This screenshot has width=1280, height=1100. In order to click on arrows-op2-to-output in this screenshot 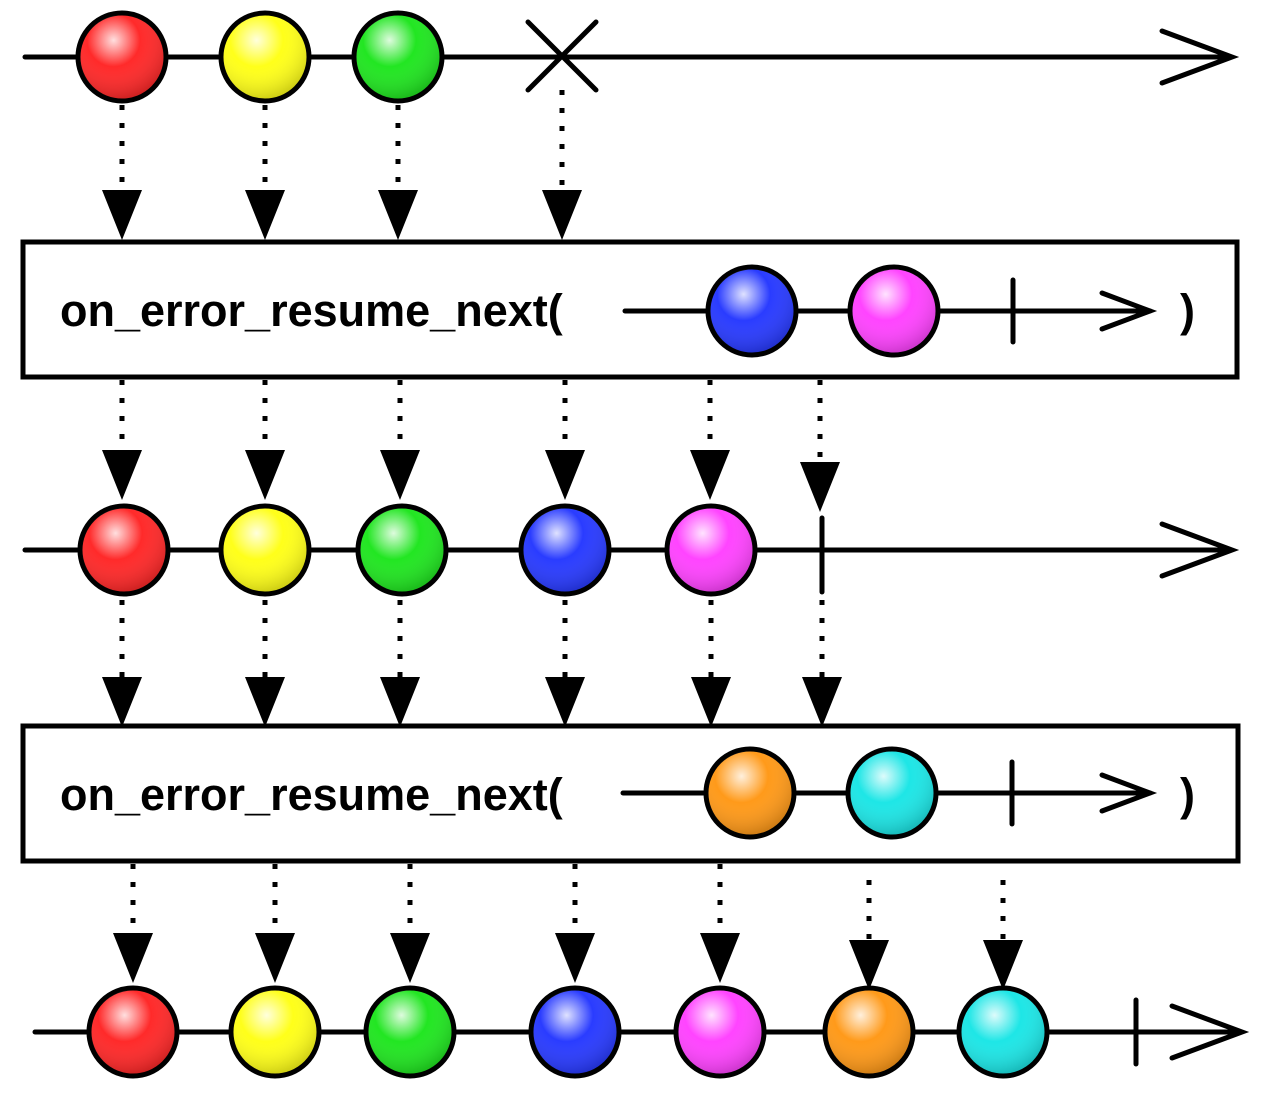, I will do `click(568, 927)`.